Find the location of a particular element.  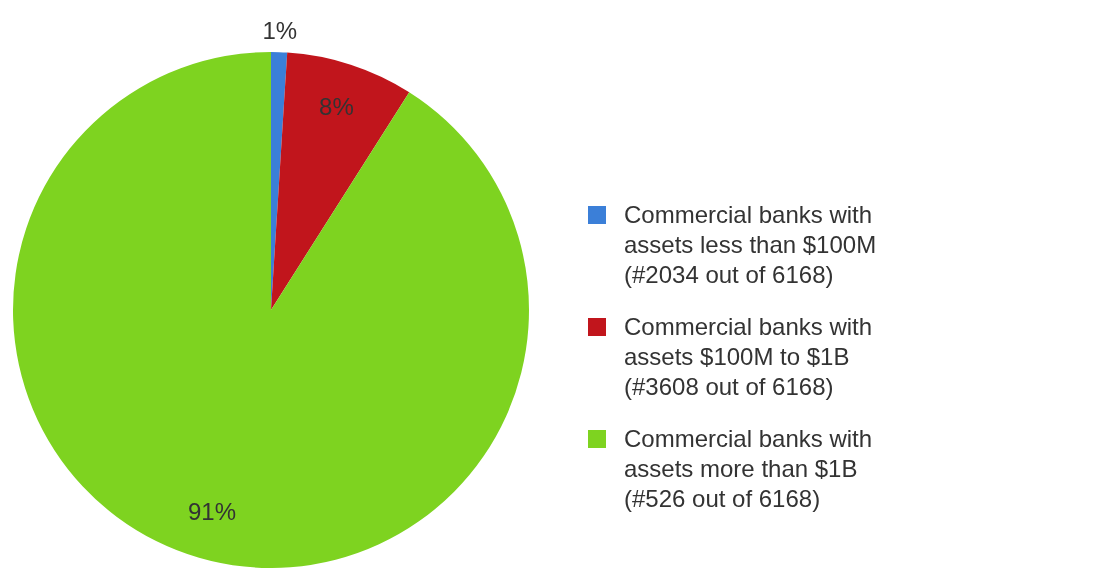

data-label: 91% is located at coordinates (211, 511).